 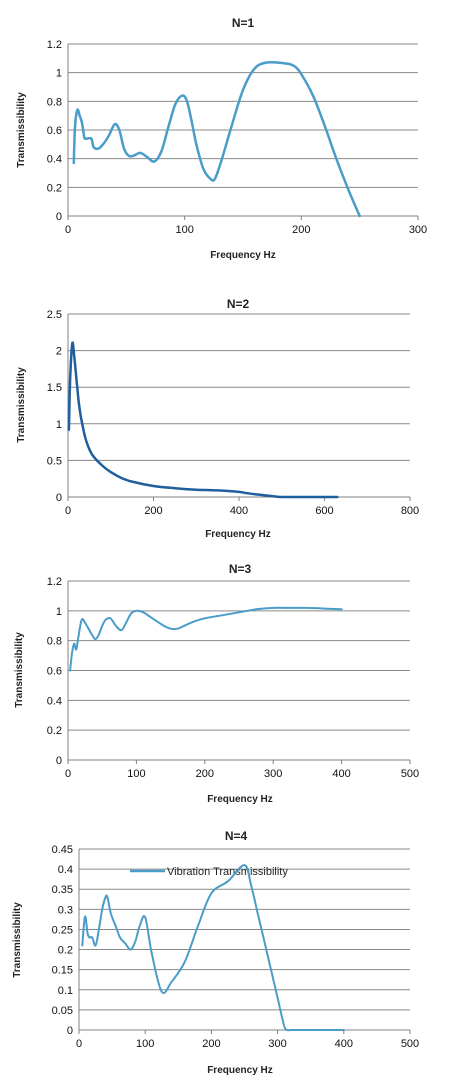 What do you see at coordinates (238, 304) in the screenshot?
I see `chart-n2-title: N=2` at bounding box center [238, 304].